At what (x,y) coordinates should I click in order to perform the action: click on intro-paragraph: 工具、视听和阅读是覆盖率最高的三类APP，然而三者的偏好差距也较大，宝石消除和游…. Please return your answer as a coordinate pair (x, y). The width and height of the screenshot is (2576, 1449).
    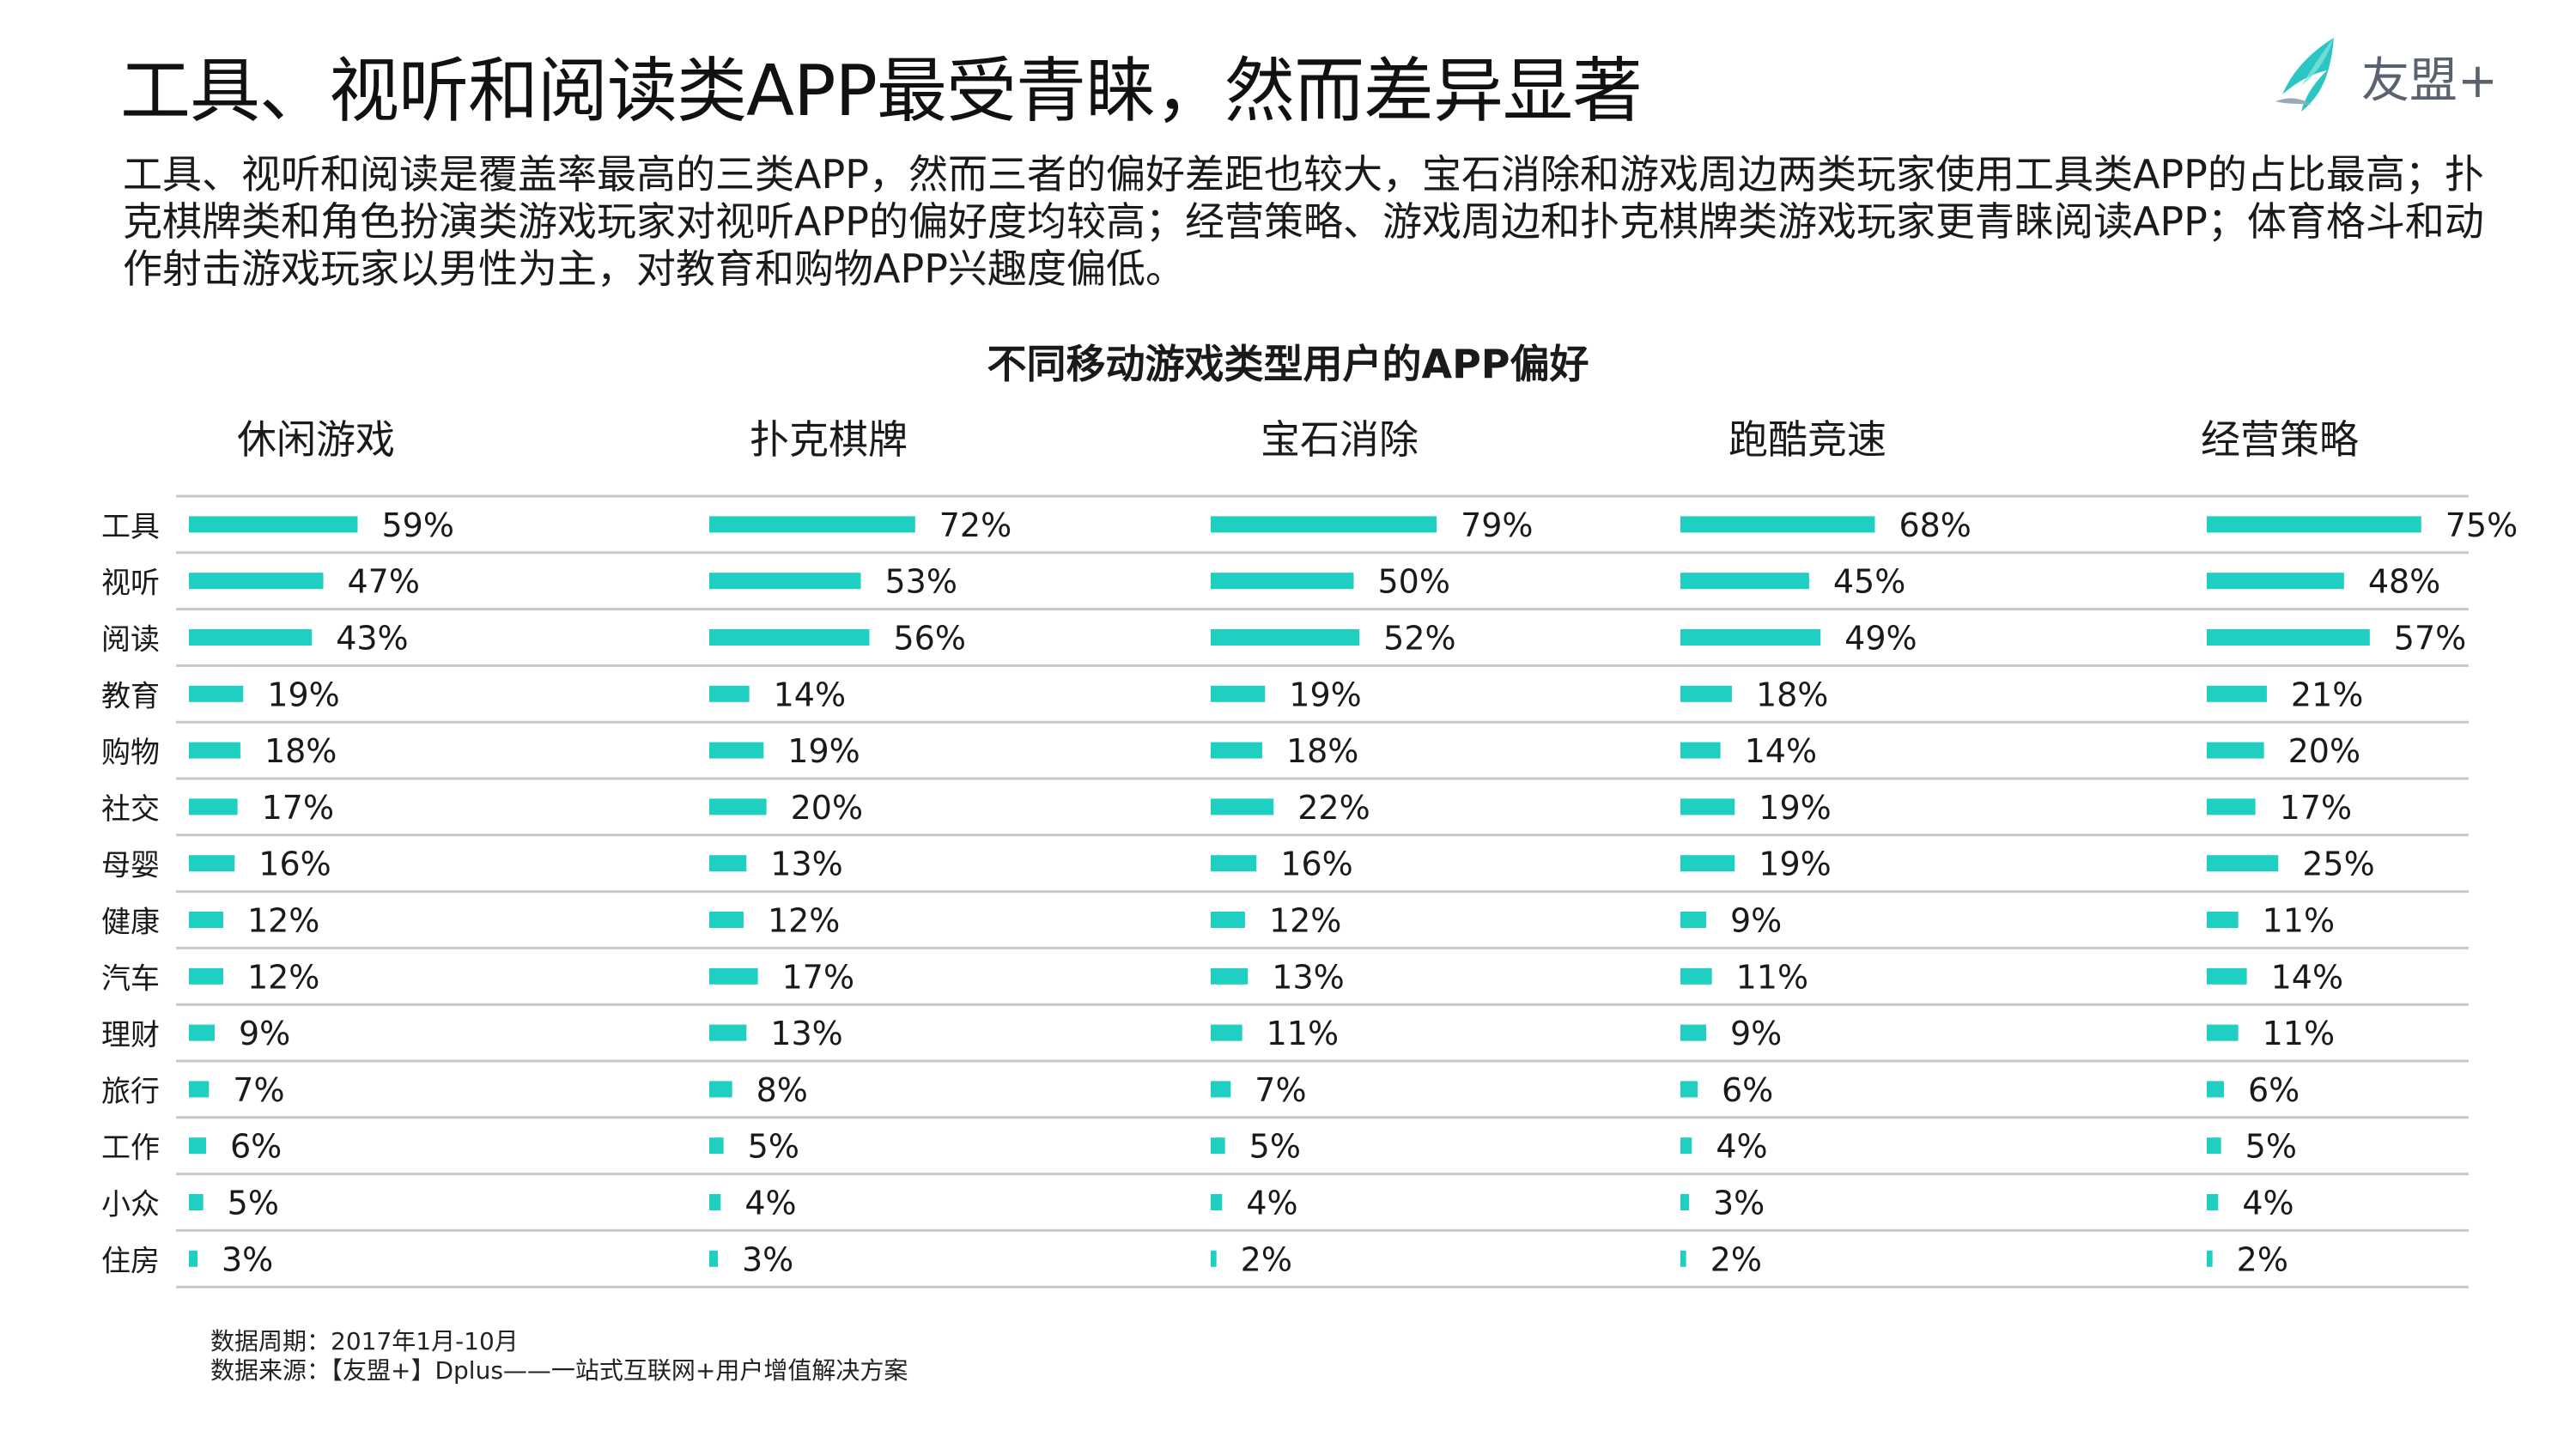
    Looking at the image, I should click on (1303, 221).